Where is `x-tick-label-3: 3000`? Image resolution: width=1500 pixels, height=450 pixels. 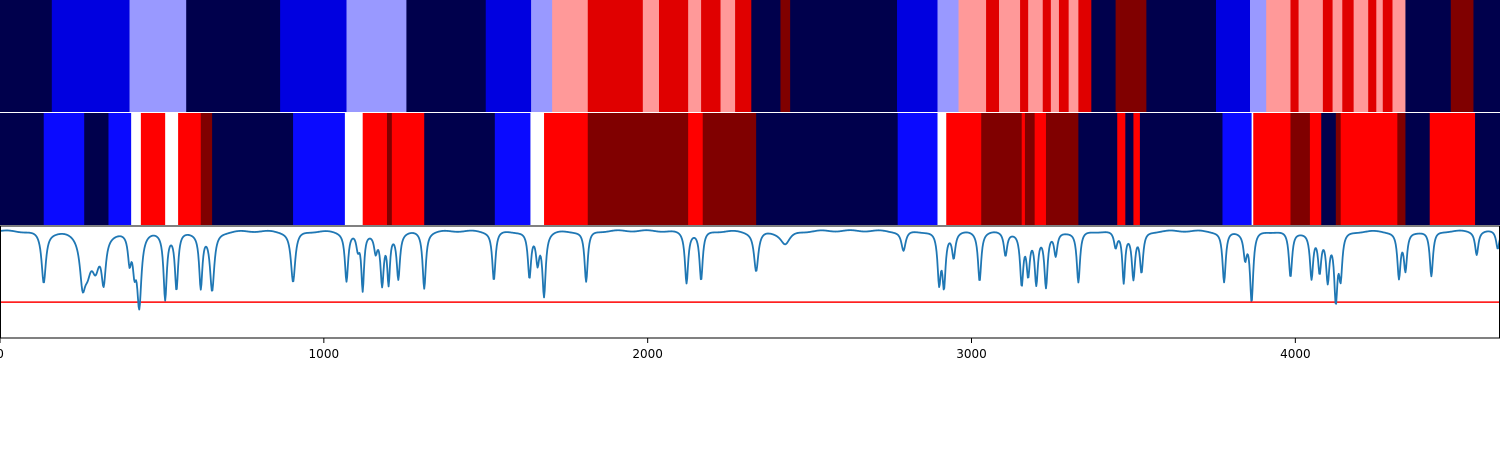 x-tick-label-3: 3000 is located at coordinates (971, 354).